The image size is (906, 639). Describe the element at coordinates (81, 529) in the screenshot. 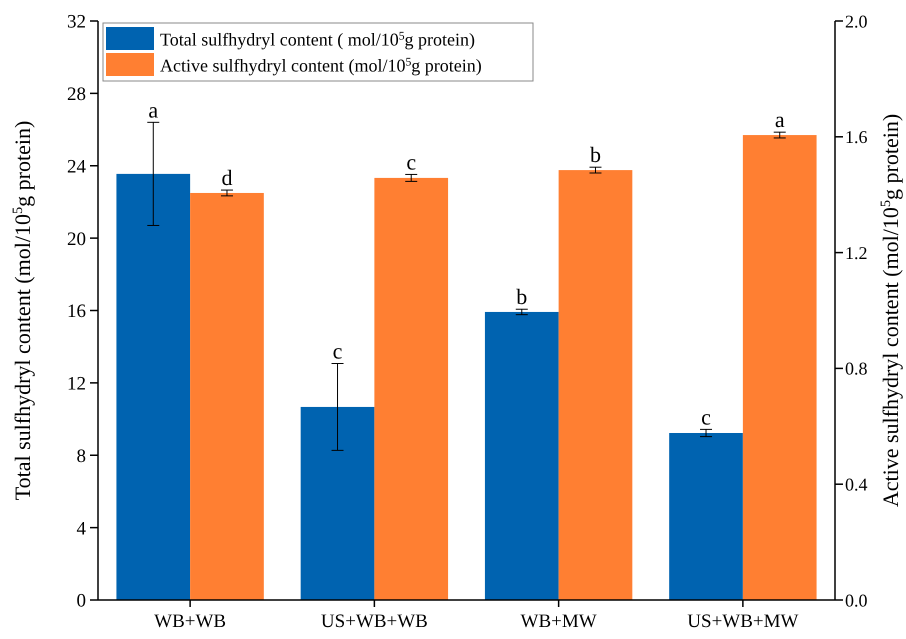

I see `y-tick-label: 4` at that location.